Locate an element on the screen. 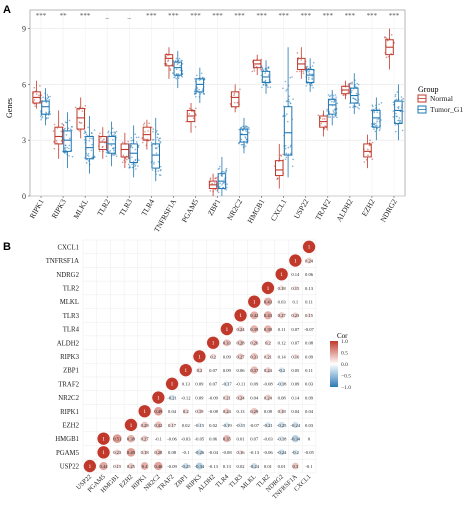  correlation-value: 0.39 is located at coordinates (254, 329).